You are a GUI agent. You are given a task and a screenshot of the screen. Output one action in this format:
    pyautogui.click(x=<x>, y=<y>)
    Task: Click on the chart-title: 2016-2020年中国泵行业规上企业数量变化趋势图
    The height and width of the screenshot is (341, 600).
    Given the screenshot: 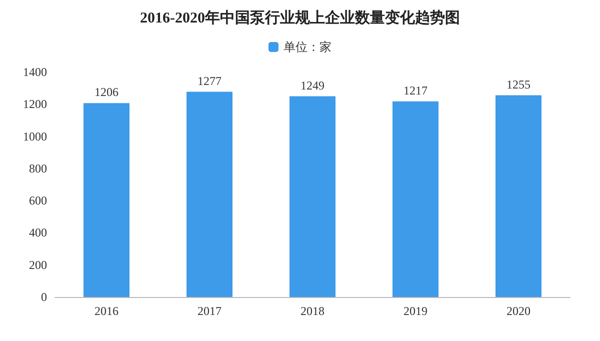 What is the action you would take?
    pyautogui.click(x=300, y=17)
    